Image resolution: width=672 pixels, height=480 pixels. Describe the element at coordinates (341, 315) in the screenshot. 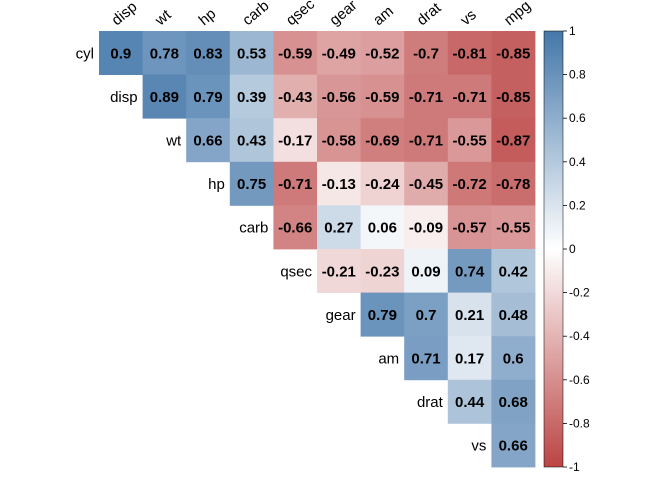

I see `row-label-gear: gear` at that location.